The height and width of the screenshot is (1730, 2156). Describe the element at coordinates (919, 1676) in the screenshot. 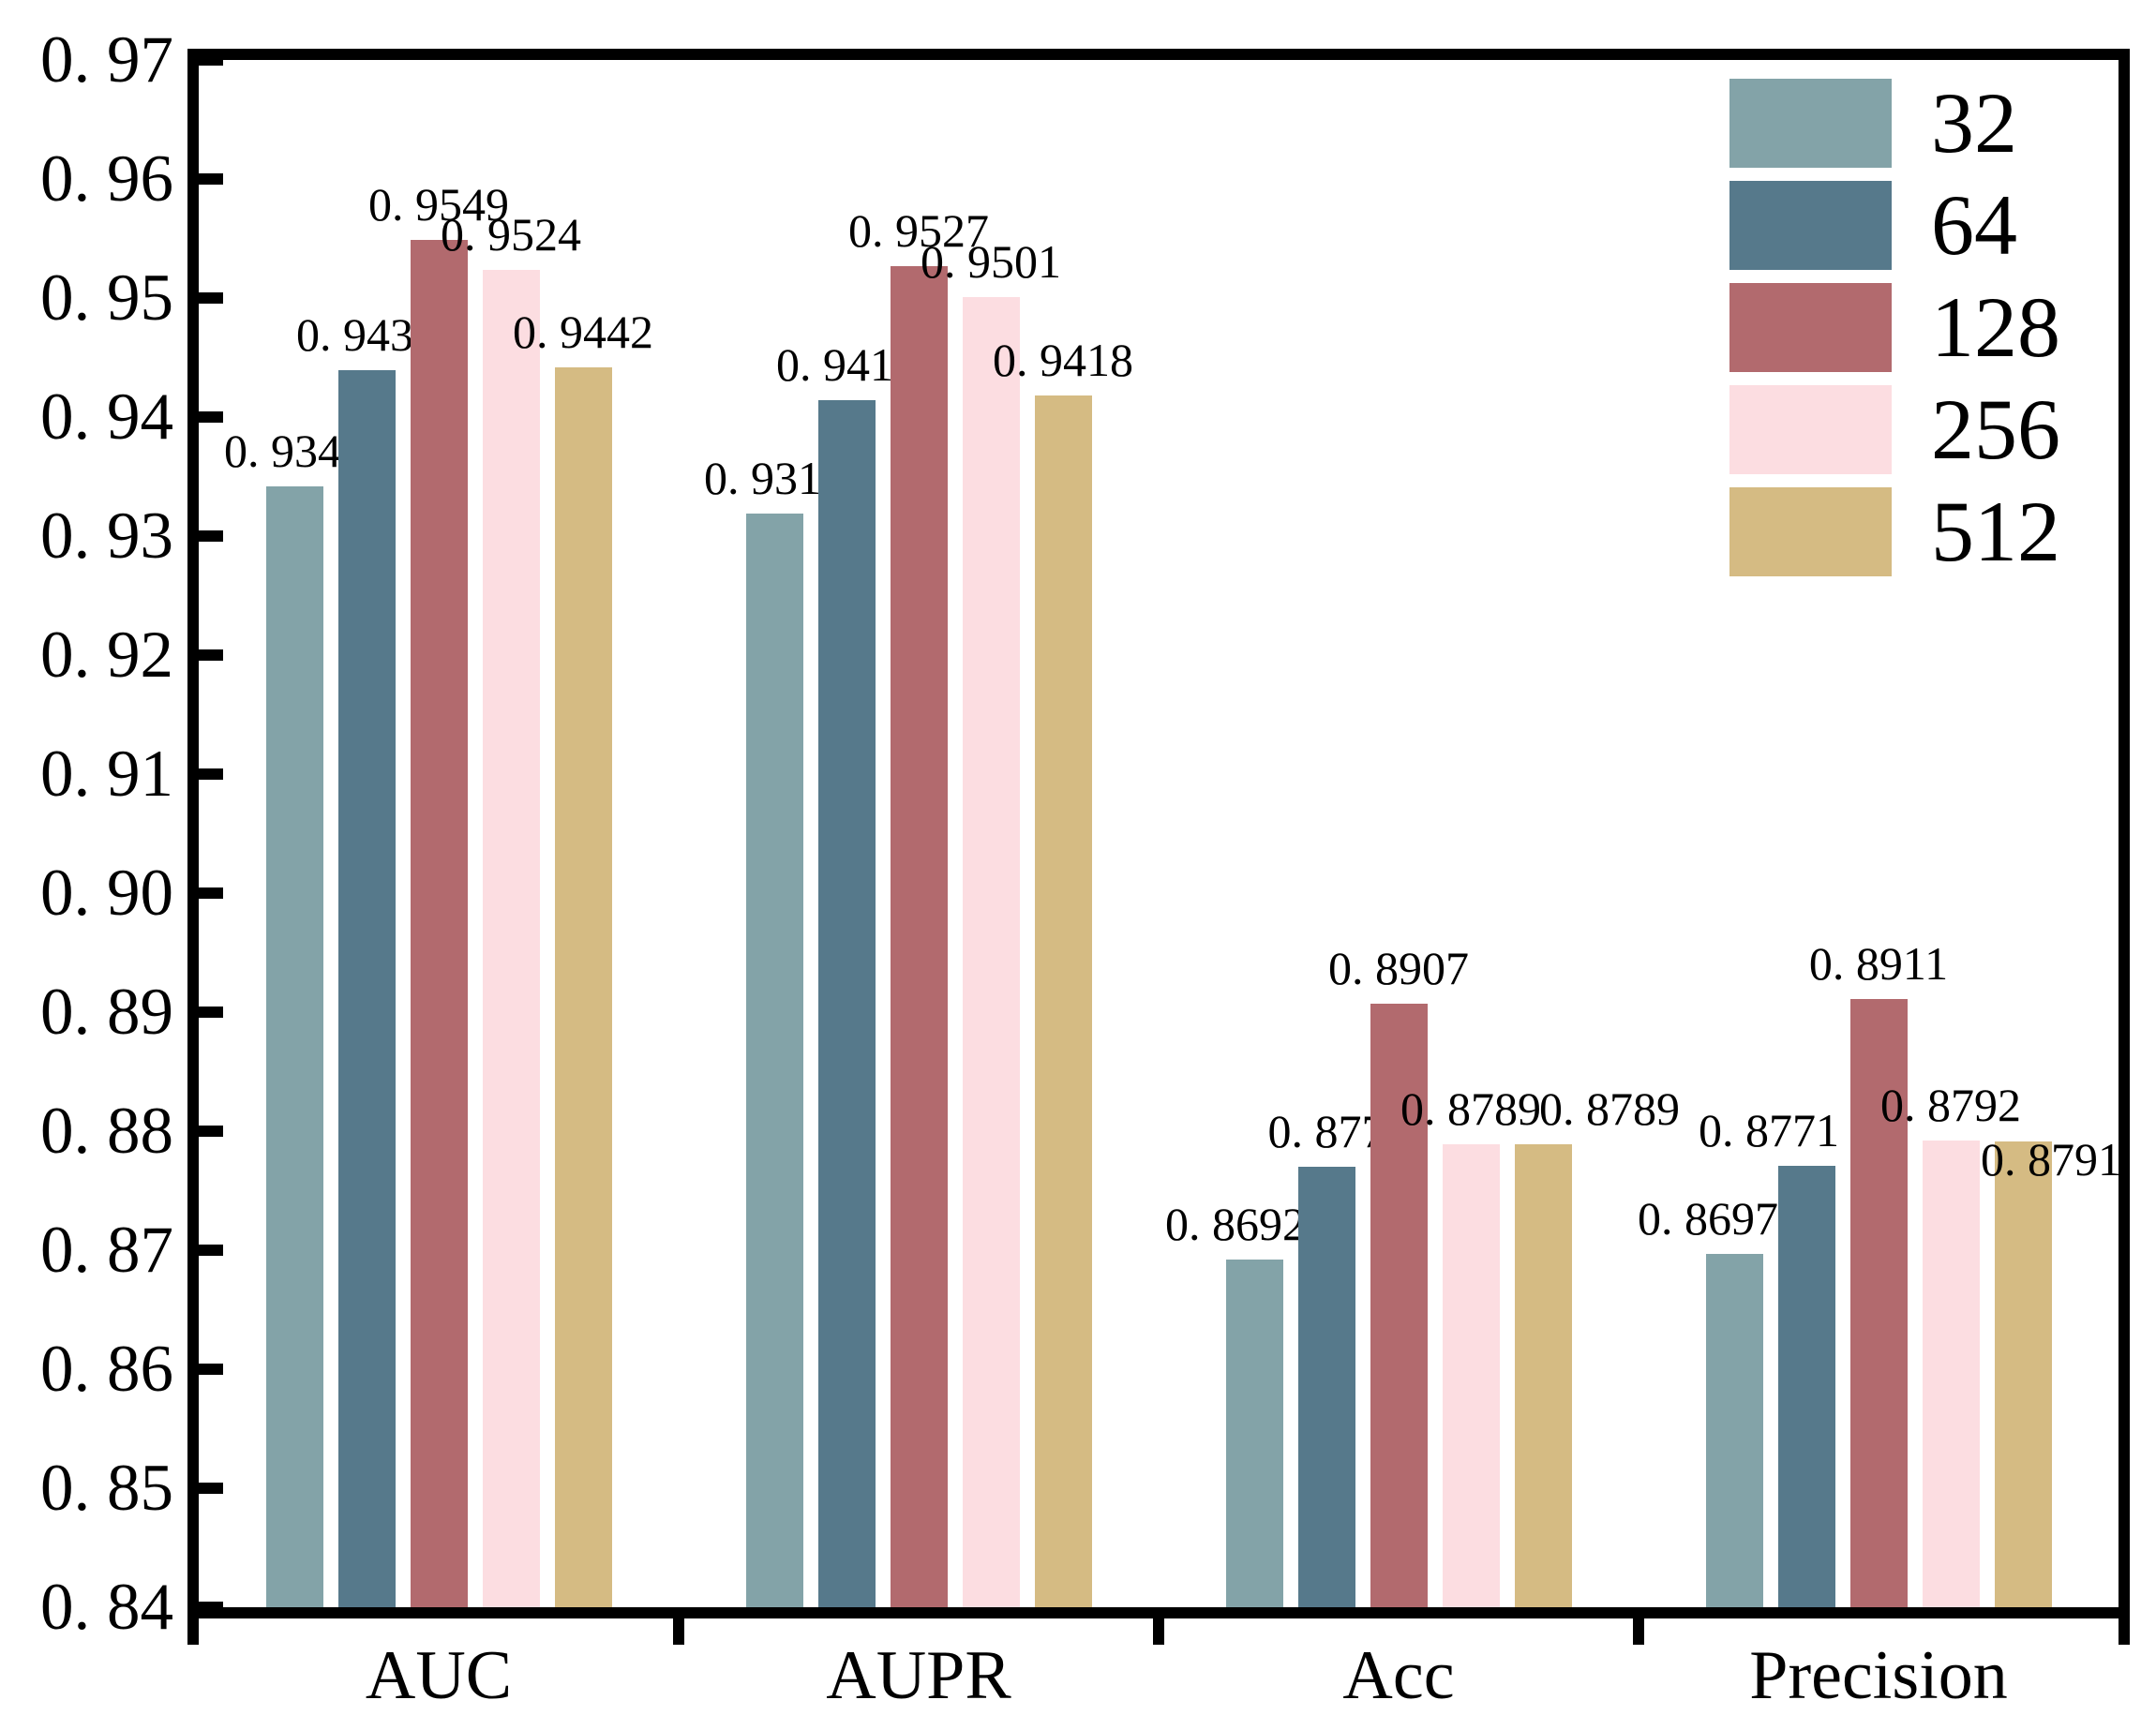

I see `category-label-AUPR: AUPR` at that location.